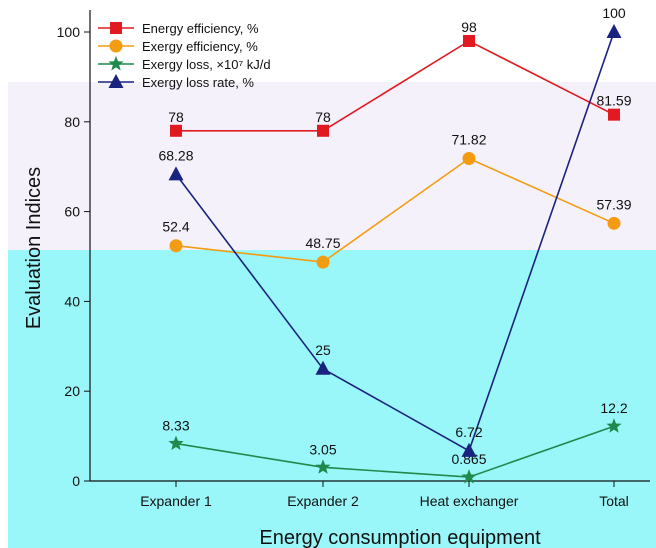 This screenshot has height=548, width=656. I want to click on legend-label: Exergy loss, ×10⁷ kJ/d, so click(206, 64).